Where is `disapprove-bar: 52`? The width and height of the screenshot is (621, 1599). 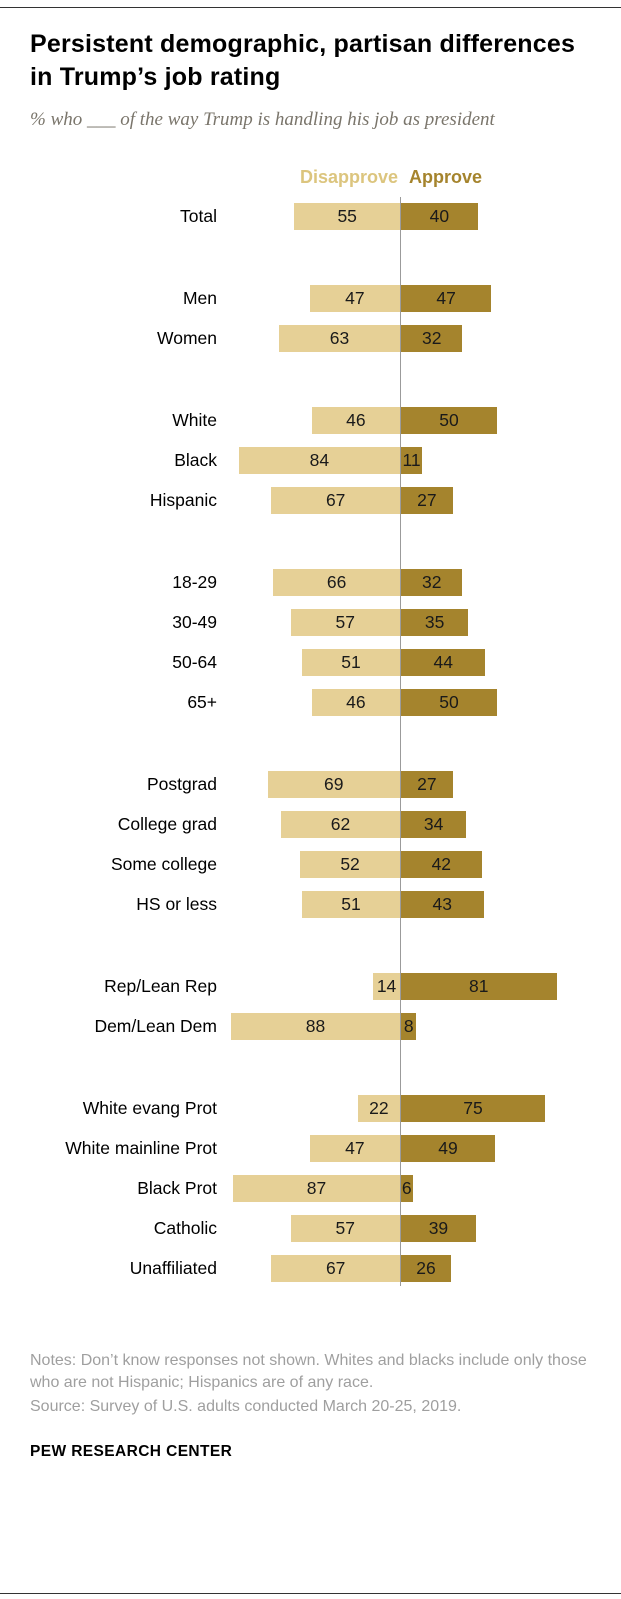 disapprove-bar: 52 is located at coordinates (350, 864).